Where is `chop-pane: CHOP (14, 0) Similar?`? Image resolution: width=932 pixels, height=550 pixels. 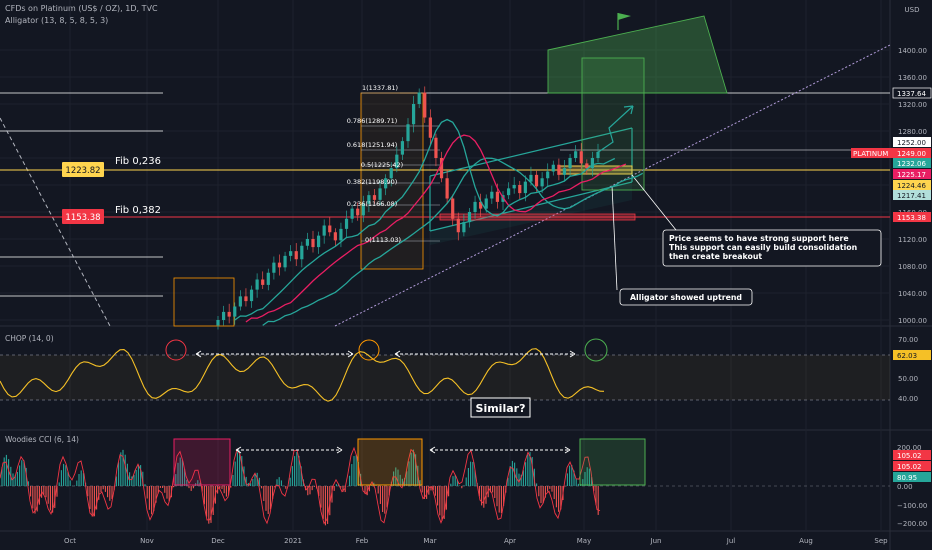
chop-pane: CHOP (14, 0) Similar? is located at coordinates (445, 376).